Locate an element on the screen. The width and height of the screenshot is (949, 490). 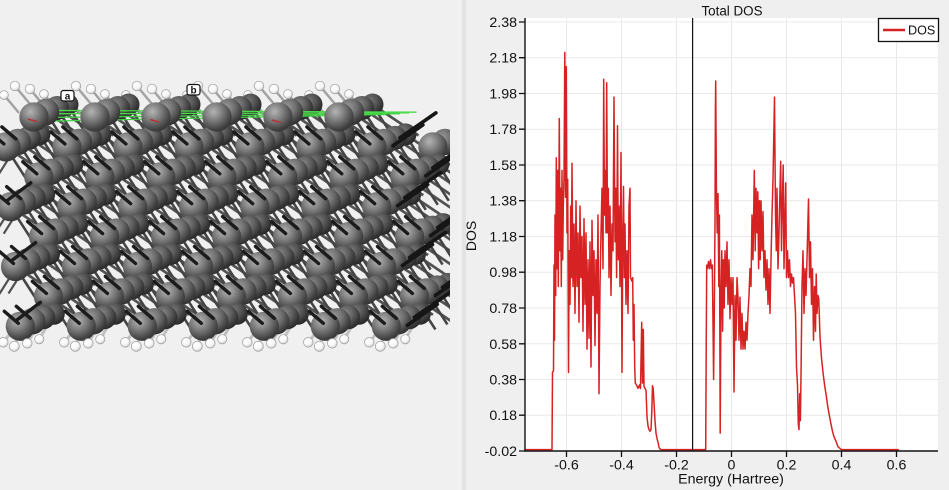
svg-text: -0.6 is located at coordinates (566, 466).